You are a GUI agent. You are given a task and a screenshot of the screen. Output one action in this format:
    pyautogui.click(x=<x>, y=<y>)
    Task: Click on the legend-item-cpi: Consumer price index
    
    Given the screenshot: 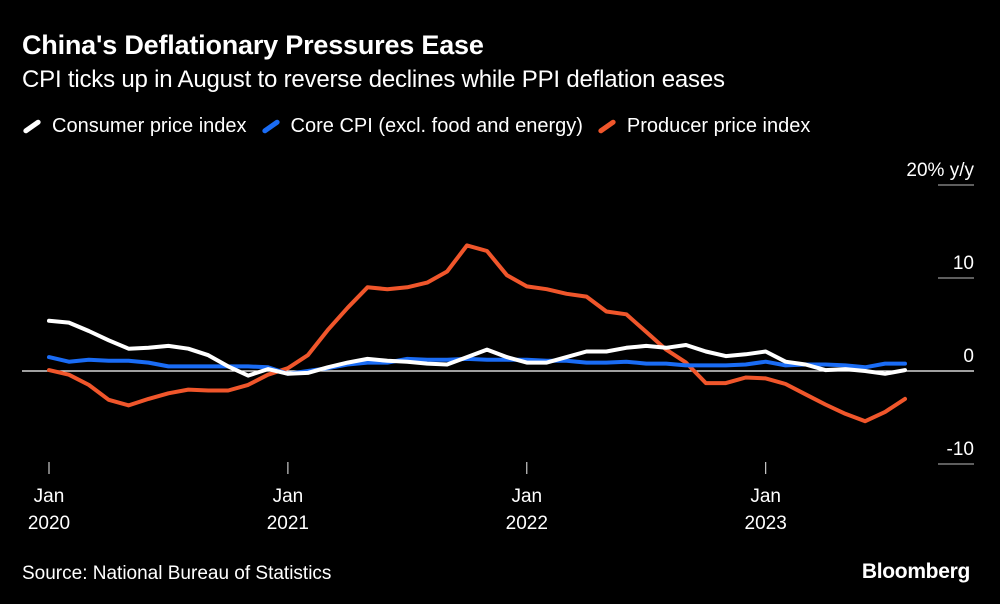 What is the action you would take?
    pyautogui.click(x=134, y=126)
    